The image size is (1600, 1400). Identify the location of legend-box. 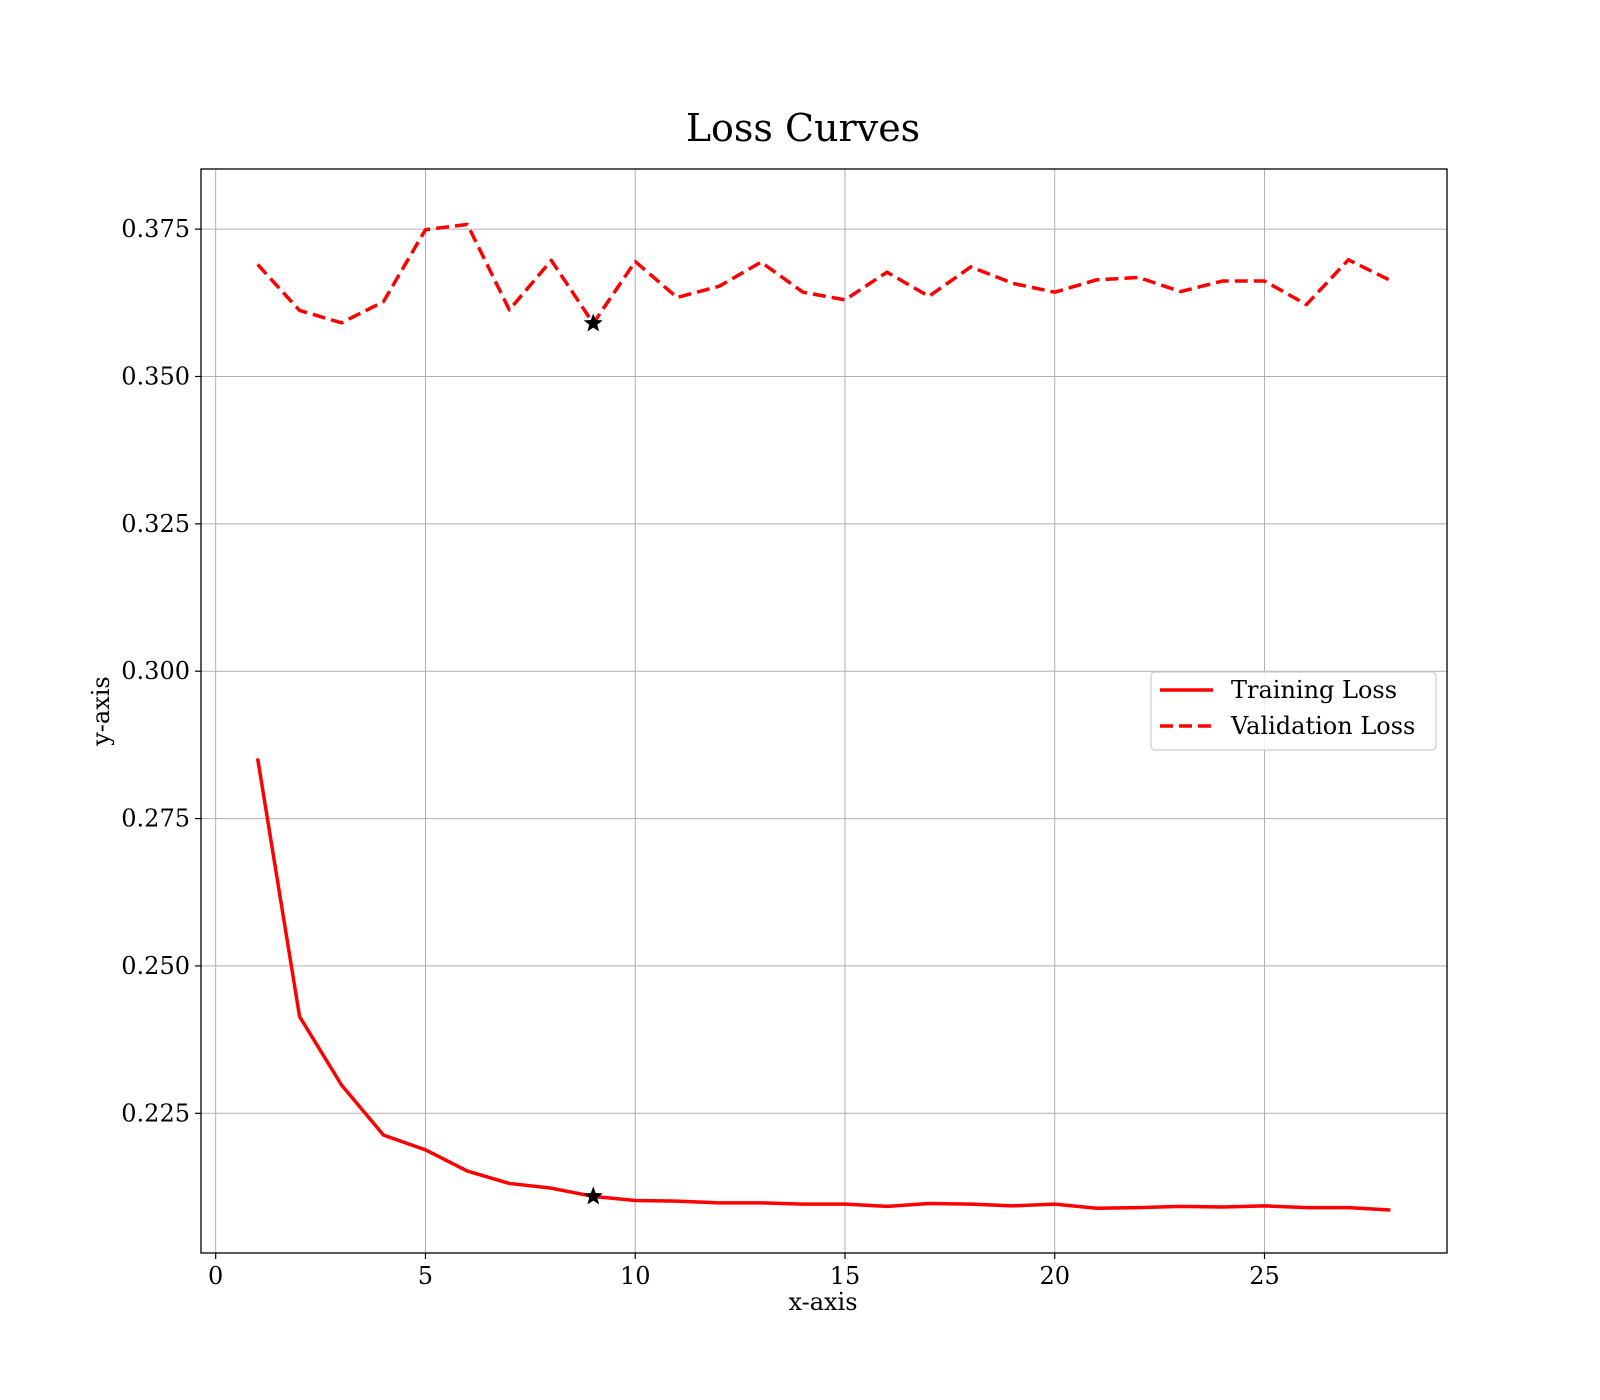
(1293, 711).